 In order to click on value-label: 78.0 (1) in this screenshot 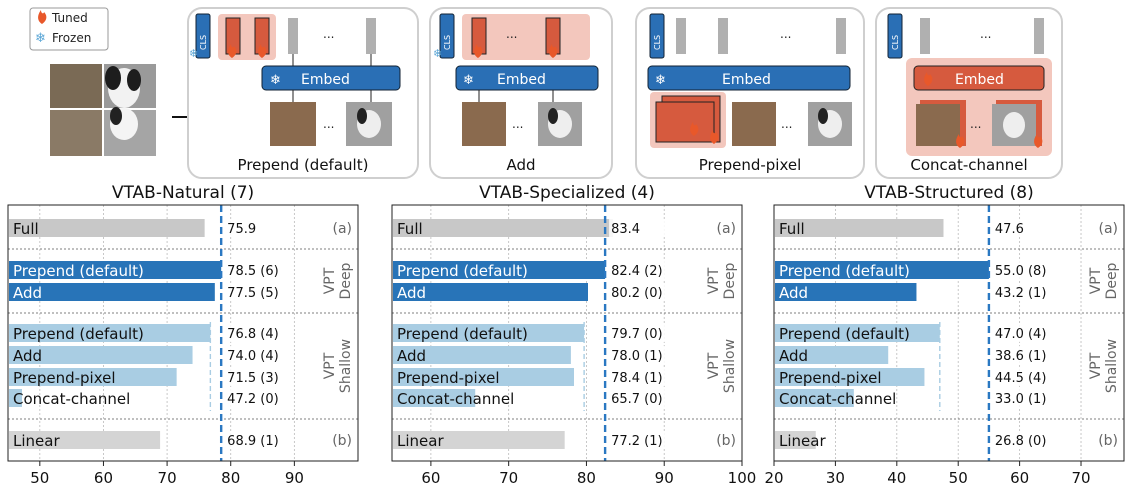, I will do `click(637, 356)`.